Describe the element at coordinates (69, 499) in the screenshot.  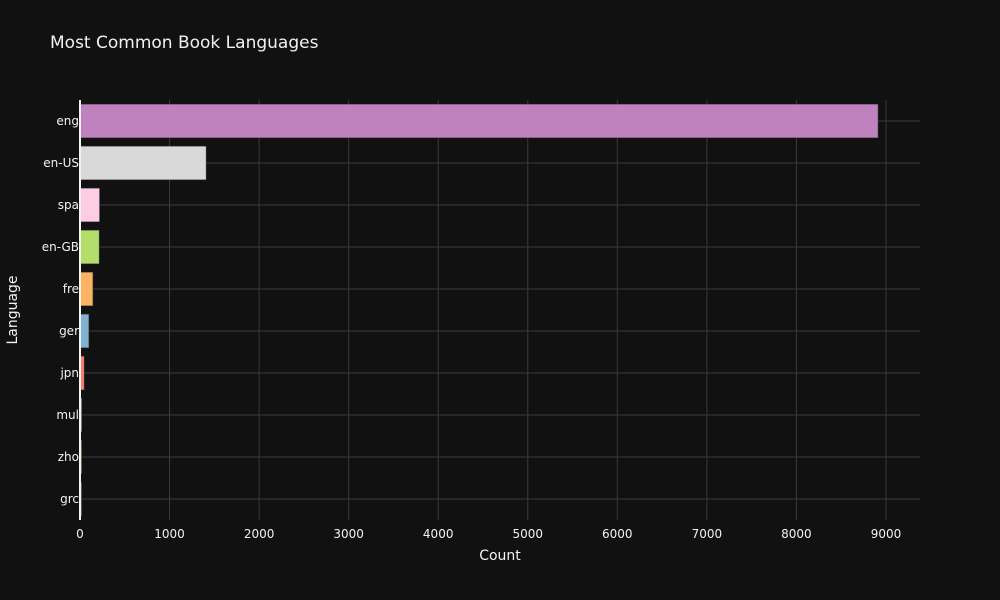
I see `y-tick-label: grc` at that location.